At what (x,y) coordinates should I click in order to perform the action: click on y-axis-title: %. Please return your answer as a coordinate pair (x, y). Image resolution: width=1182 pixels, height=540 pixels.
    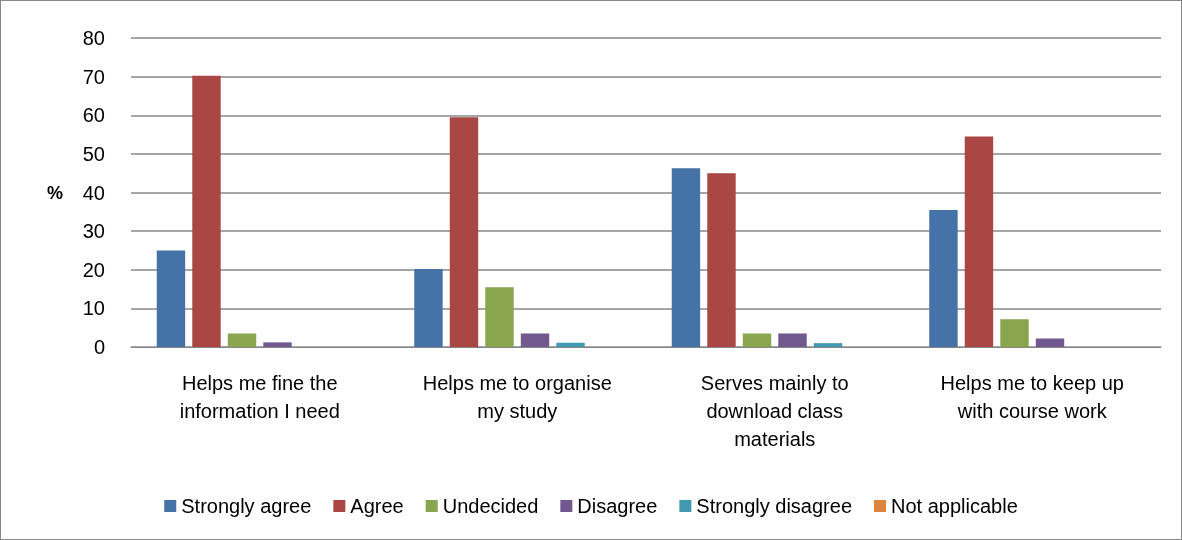
    Looking at the image, I should click on (54, 192).